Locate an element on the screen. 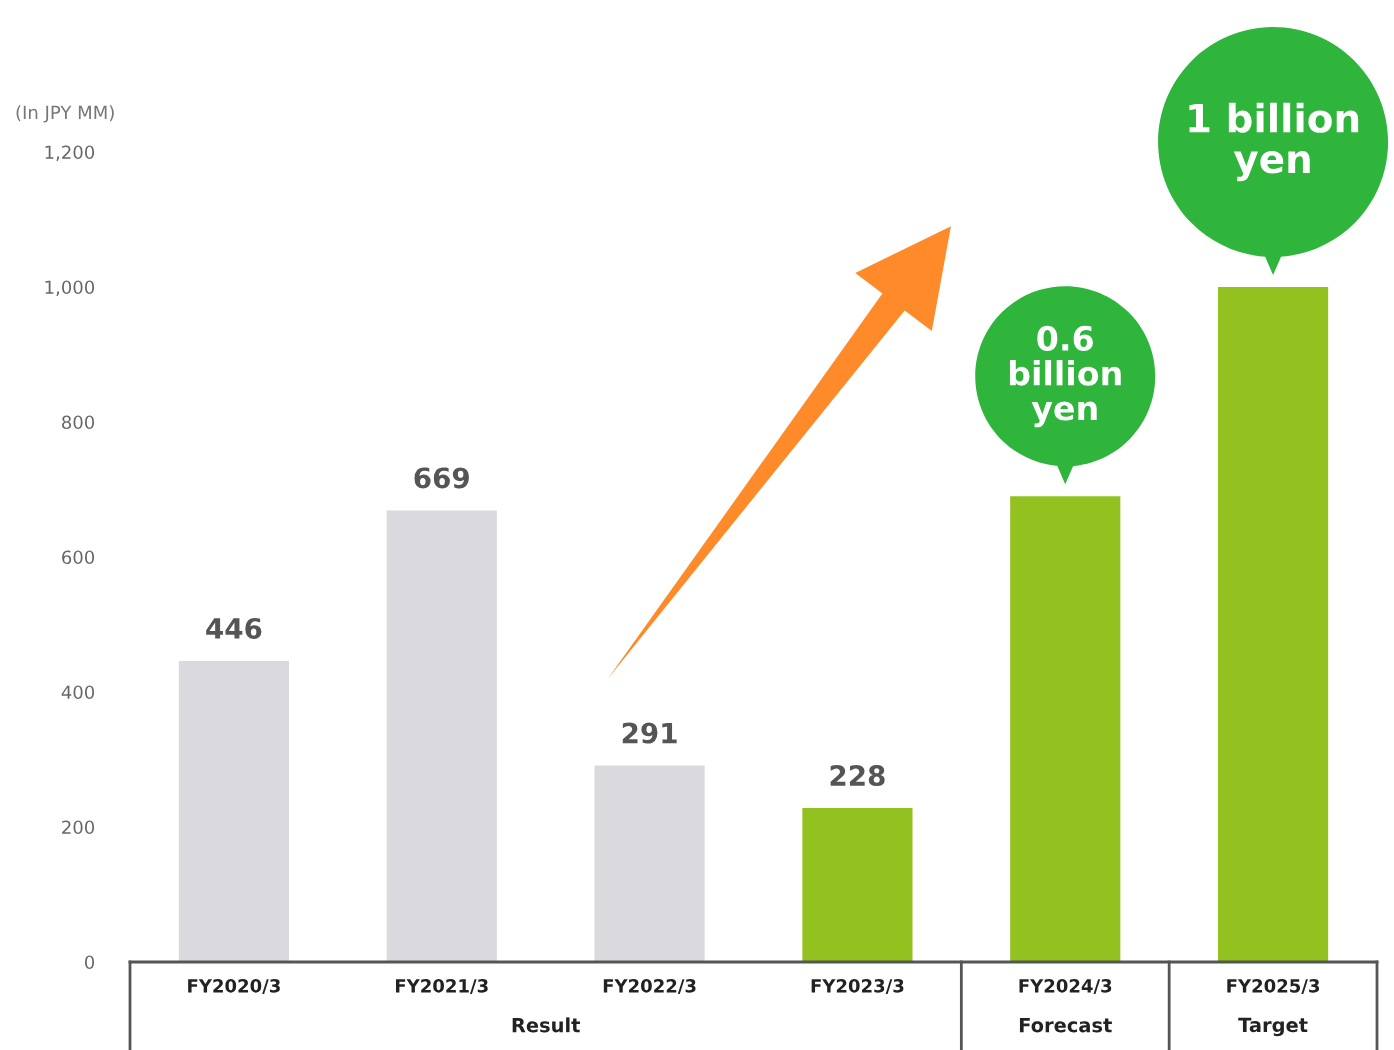 The image size is (1394, 1050). text: Target is located at coordinates (1273, 1027).